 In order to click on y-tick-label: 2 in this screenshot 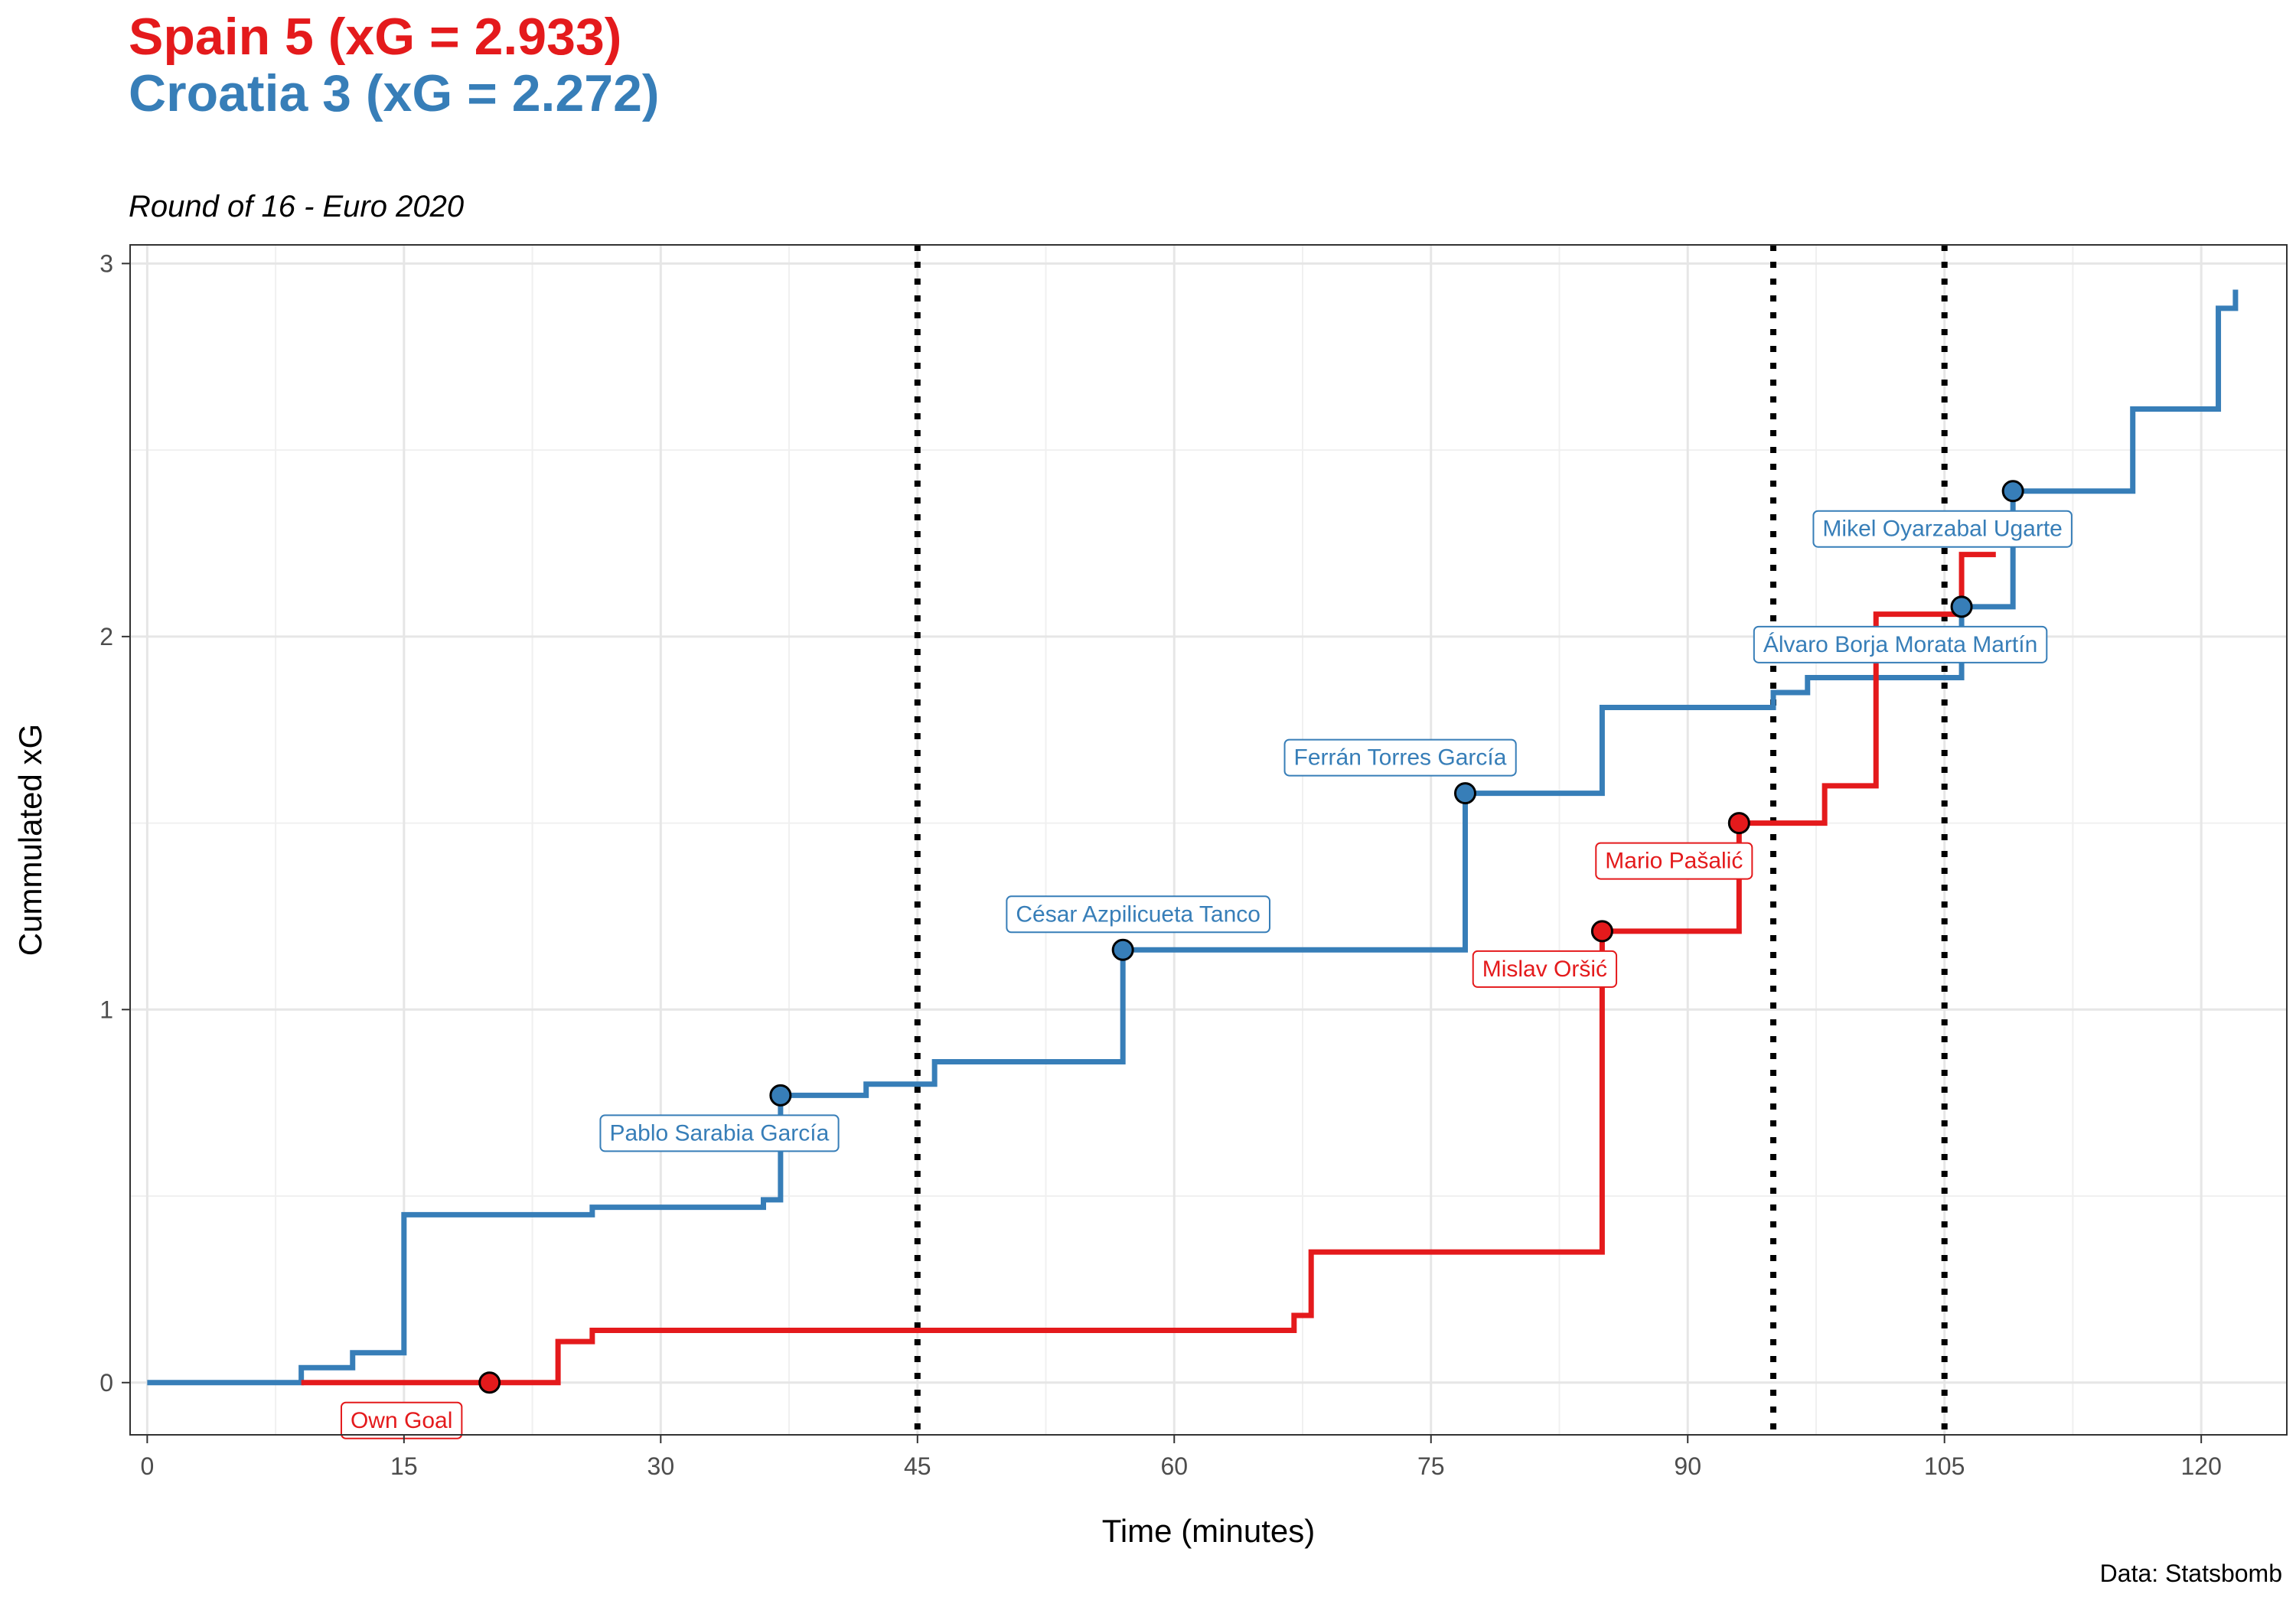, I will do `click(106, 636)`.